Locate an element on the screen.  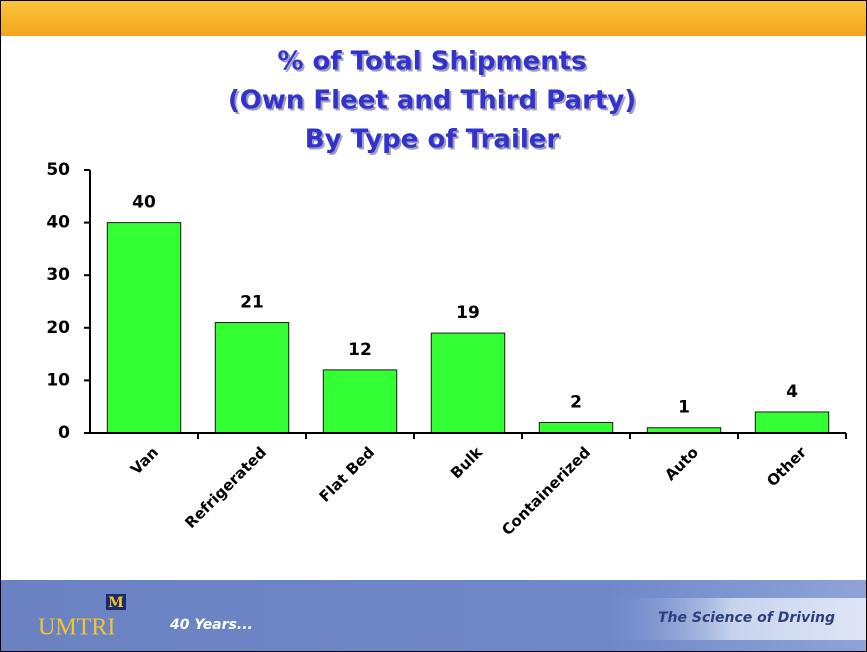
y-tick-label: 0 is located at coordinates (64, 433).